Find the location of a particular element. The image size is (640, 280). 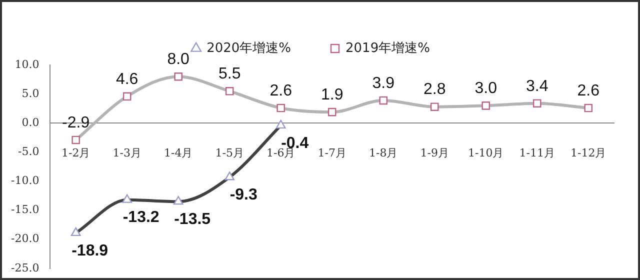

y-tick-label: 10.0 is located at coordinates (27, 64).